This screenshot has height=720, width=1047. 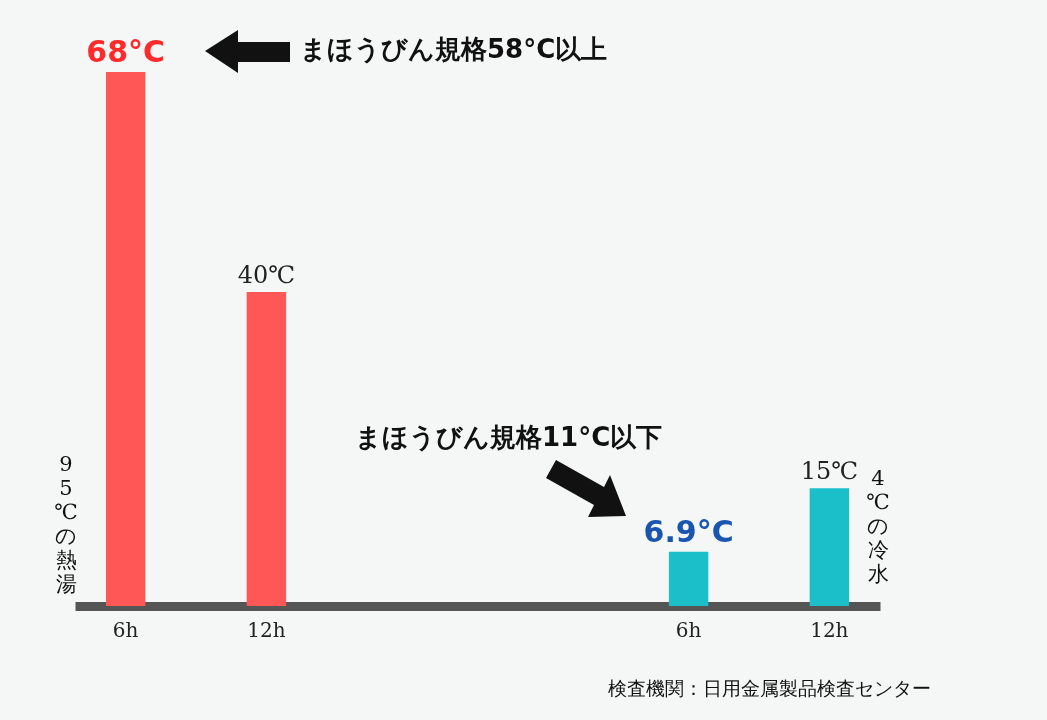 I want to click on data-label: 15℃, so click(x=829, y=471).